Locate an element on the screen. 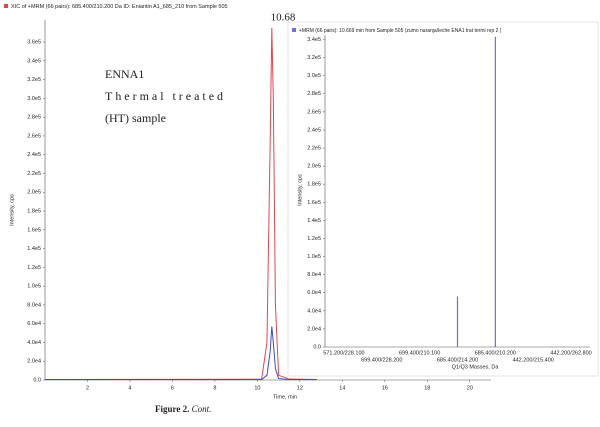 This screenshot has height=427, width=600. x-tick-label: 12 is located at coordinates (300, 388).